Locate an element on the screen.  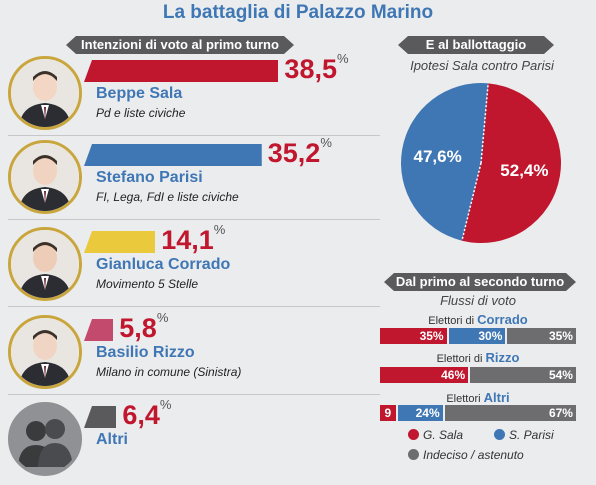
candidate-name-parisi: Stefano Parisi is located at coordinates (149, 177).